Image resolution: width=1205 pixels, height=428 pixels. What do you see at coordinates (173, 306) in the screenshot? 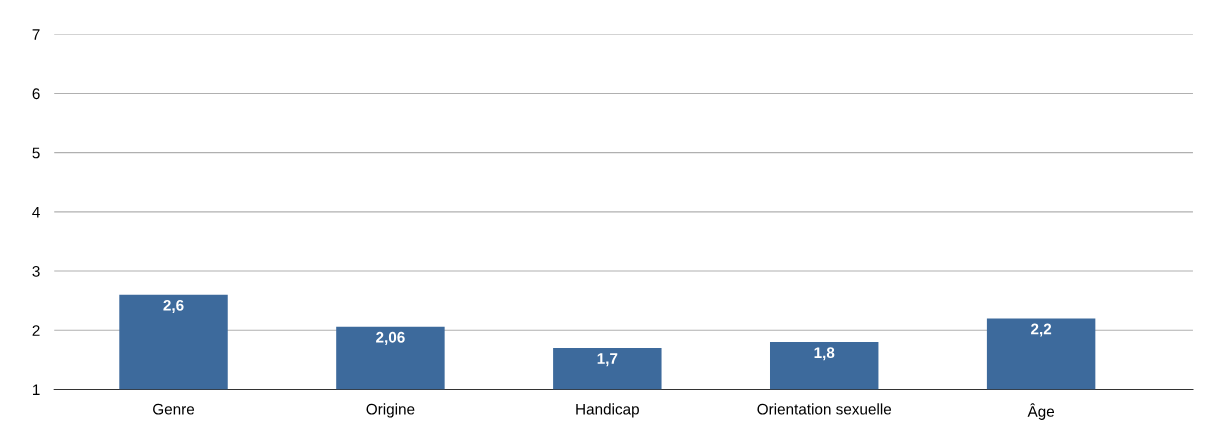
I see `data-label: 2,6` at bounding box center [173, 306].